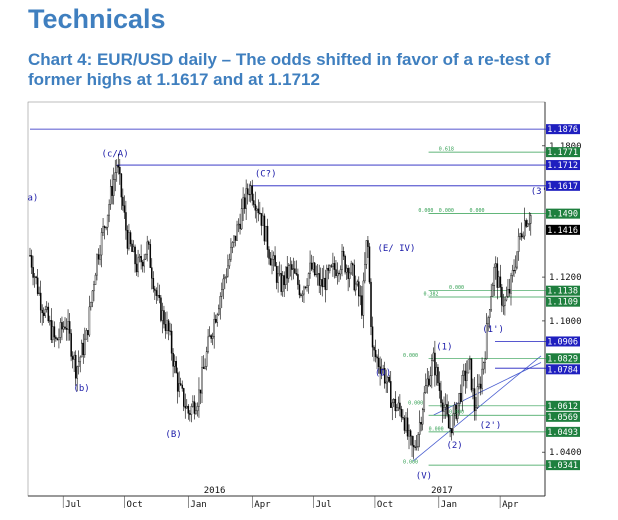  I want to click on y-tick-label: 1.1200, so click(565, 278).